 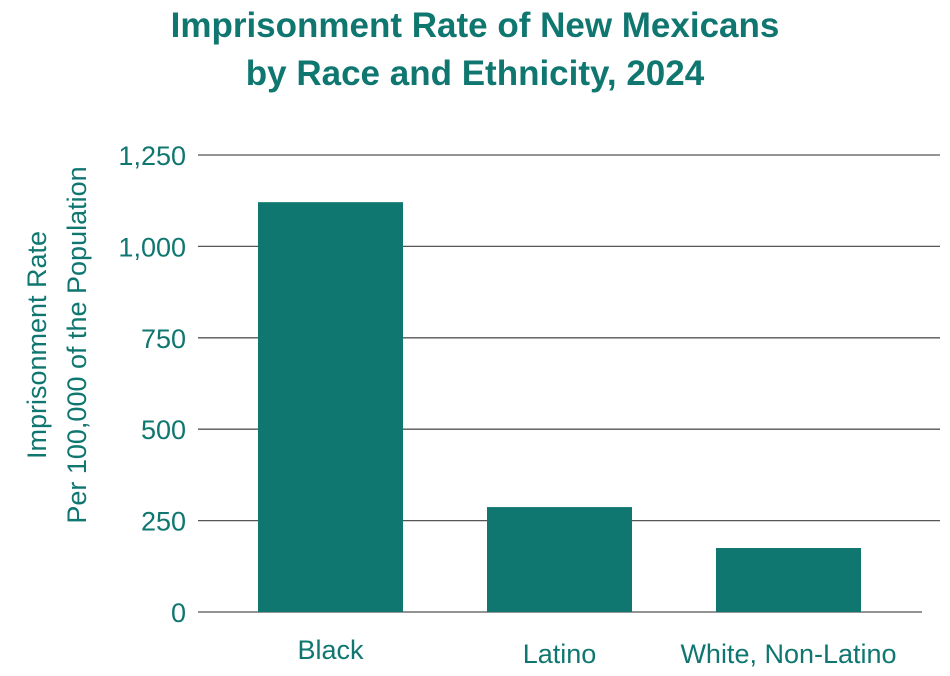 What do you see at coordinates (788, 580) in the screenshot?
I see `bar-white-non-latino` at bounding box center [788, 580].